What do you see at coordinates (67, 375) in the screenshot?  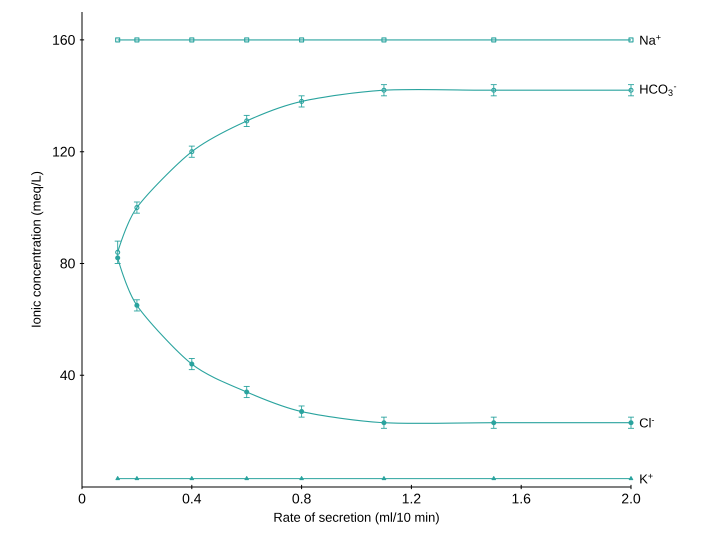 I see `y-tick-label: 40` at bounding box center [67, 375].